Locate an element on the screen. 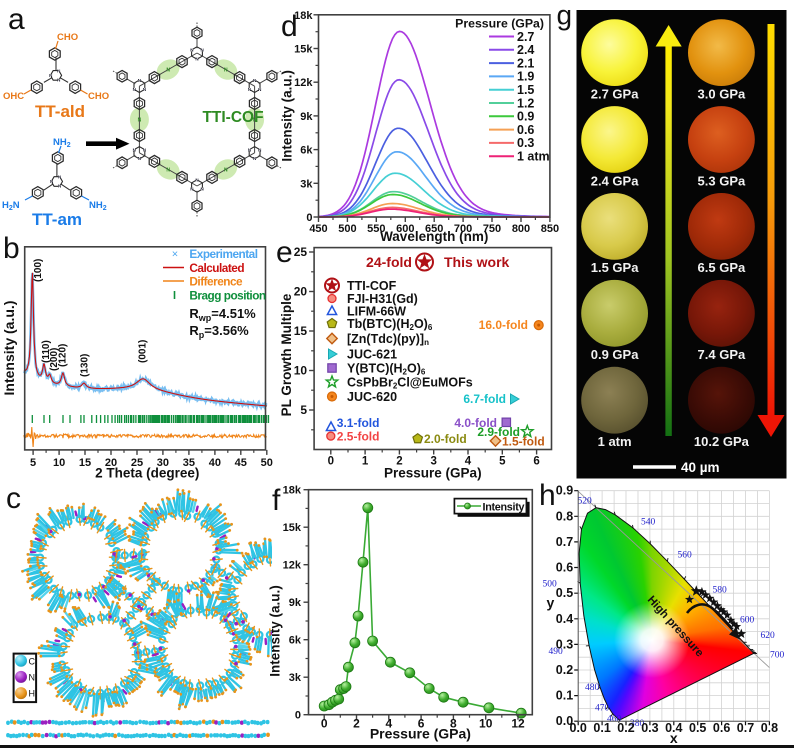  svg-text: 490 is located at coordinates (556, 652).